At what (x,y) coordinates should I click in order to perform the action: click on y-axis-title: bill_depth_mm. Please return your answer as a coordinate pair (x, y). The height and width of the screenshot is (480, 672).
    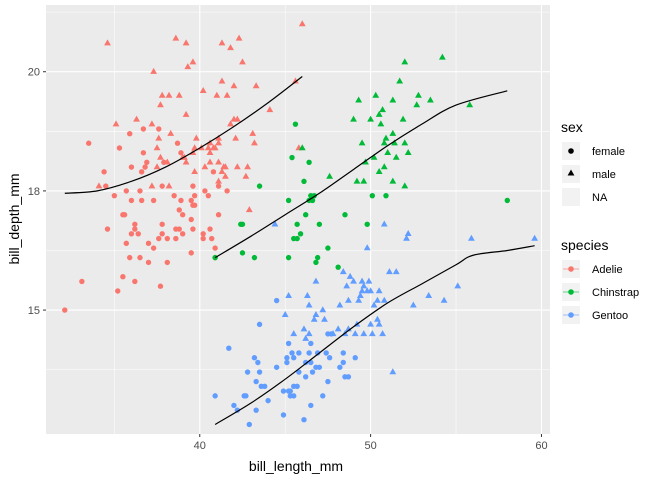
    Looking at the image, I should click on (14, 218).